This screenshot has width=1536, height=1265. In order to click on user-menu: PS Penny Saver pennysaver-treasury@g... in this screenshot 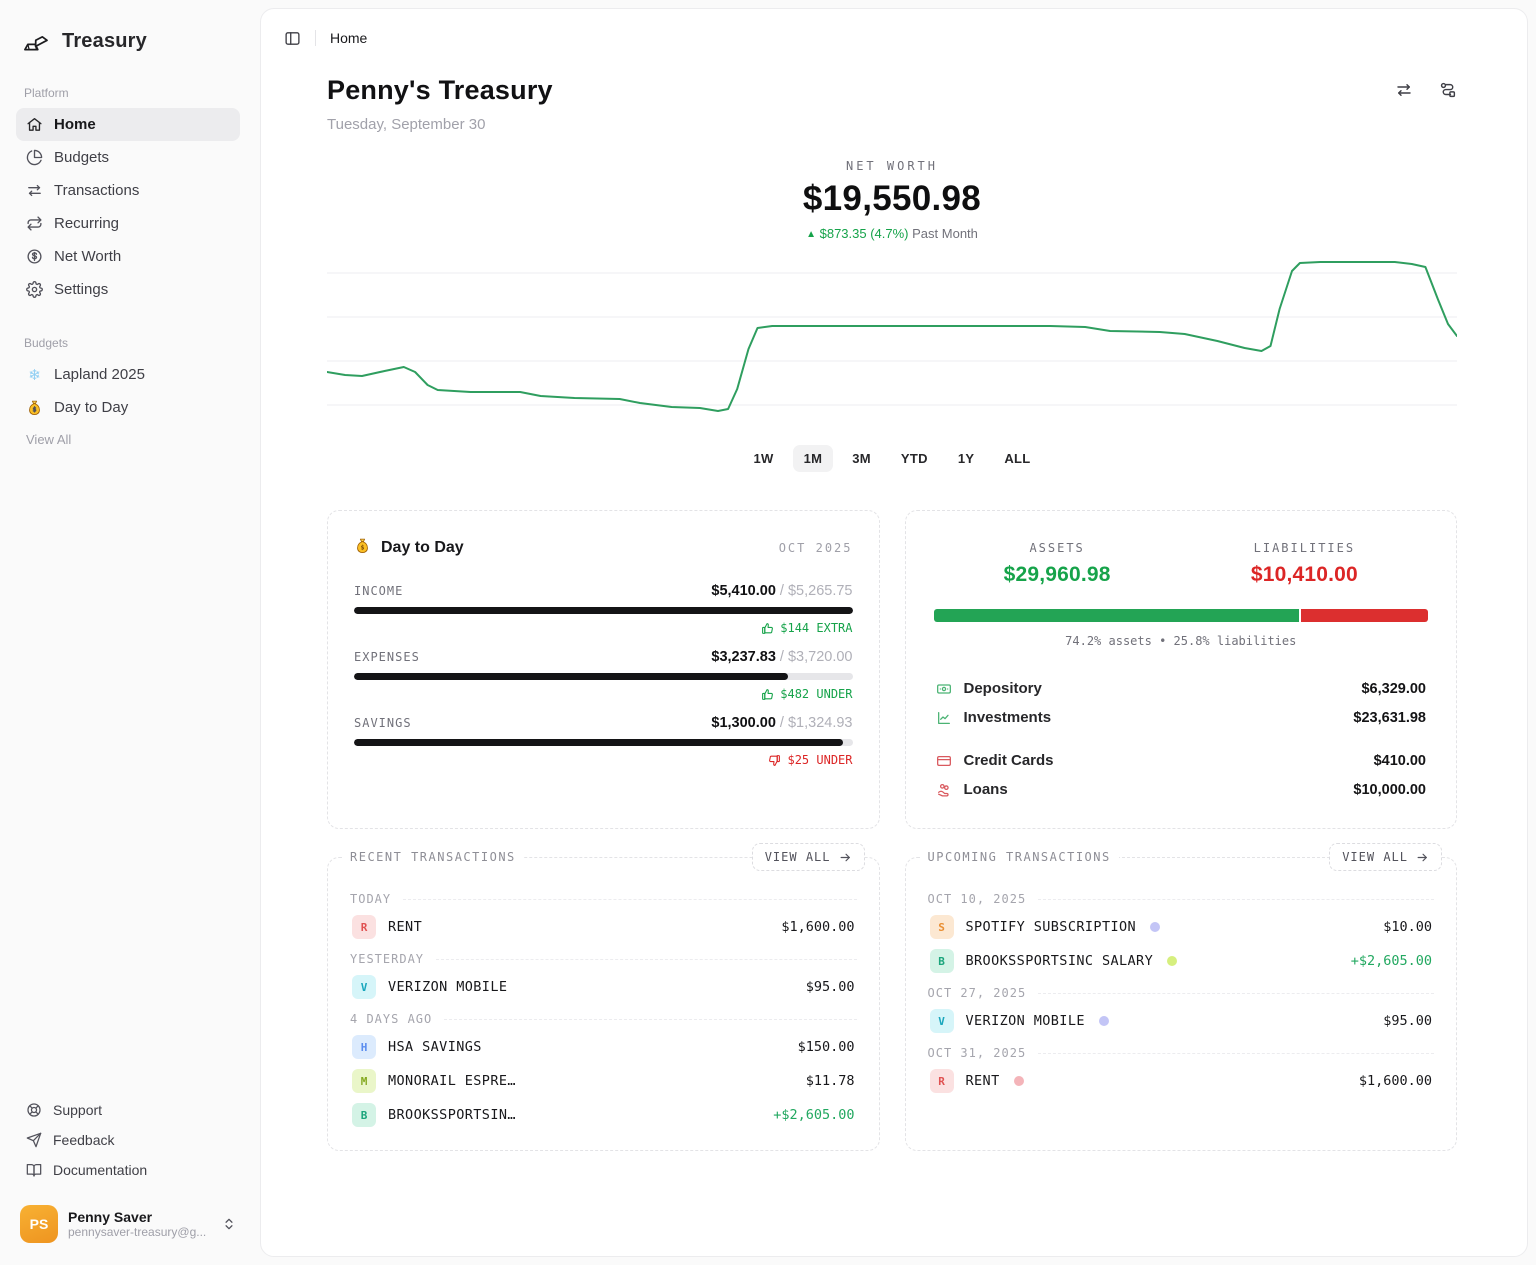, I will do `click(128, 1224)`.